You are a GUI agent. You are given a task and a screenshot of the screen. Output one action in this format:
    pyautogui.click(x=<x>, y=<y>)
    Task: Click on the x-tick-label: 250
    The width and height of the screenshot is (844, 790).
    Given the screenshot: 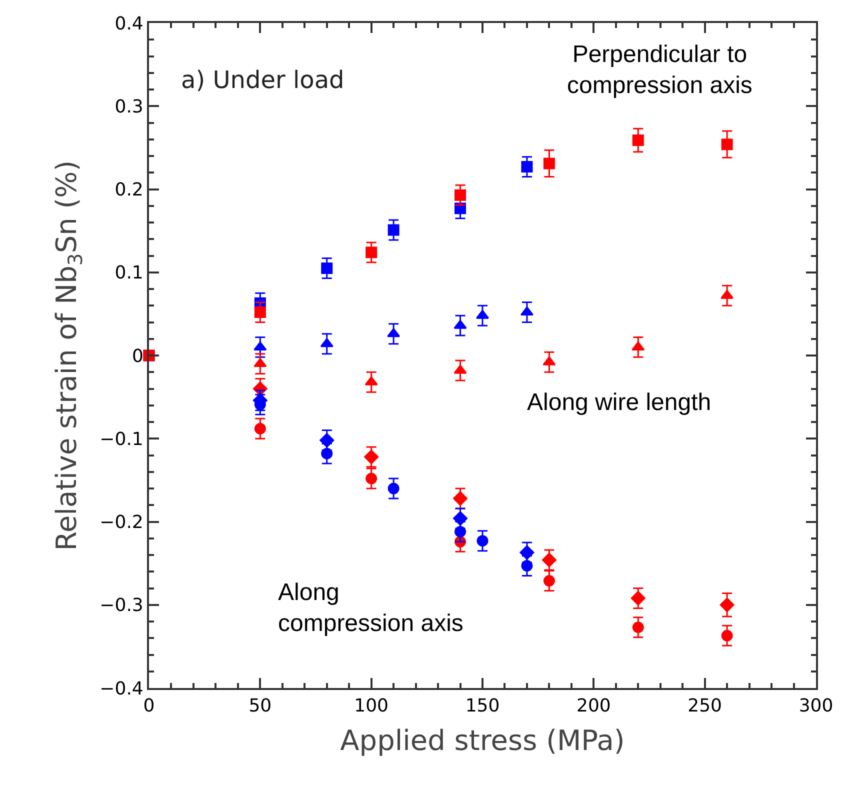 What is the action you would take?
    pyautogui.click(x=705, y=706)
    